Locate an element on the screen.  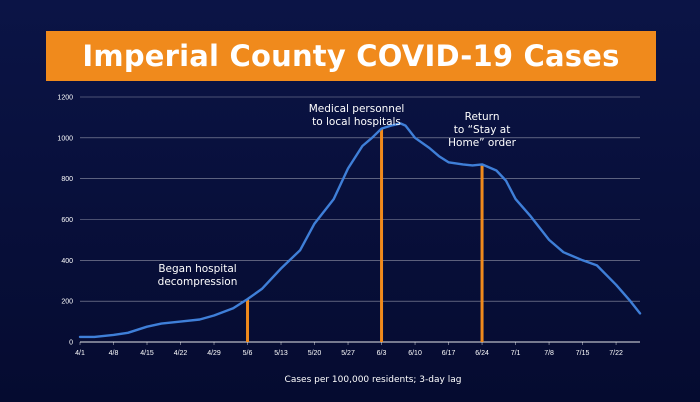
x-tick-label: 7/8 is located at coordinates (549, 353).